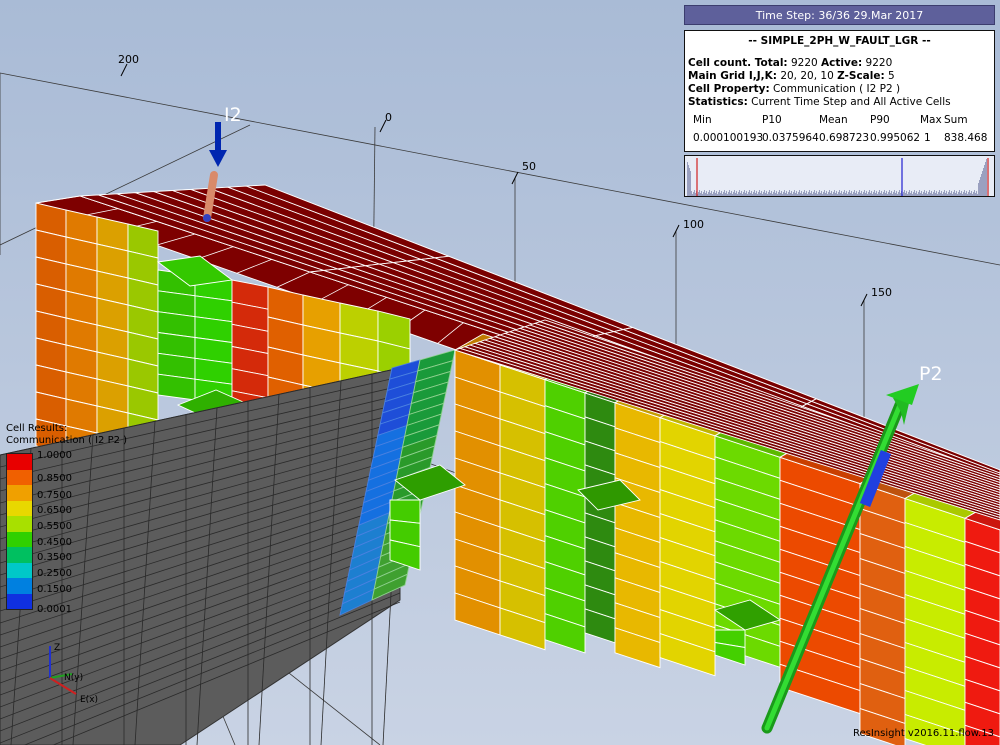  Describe the element at coordinates (842, 63) in the screenshot. I see `active-label: Active:` at that location.